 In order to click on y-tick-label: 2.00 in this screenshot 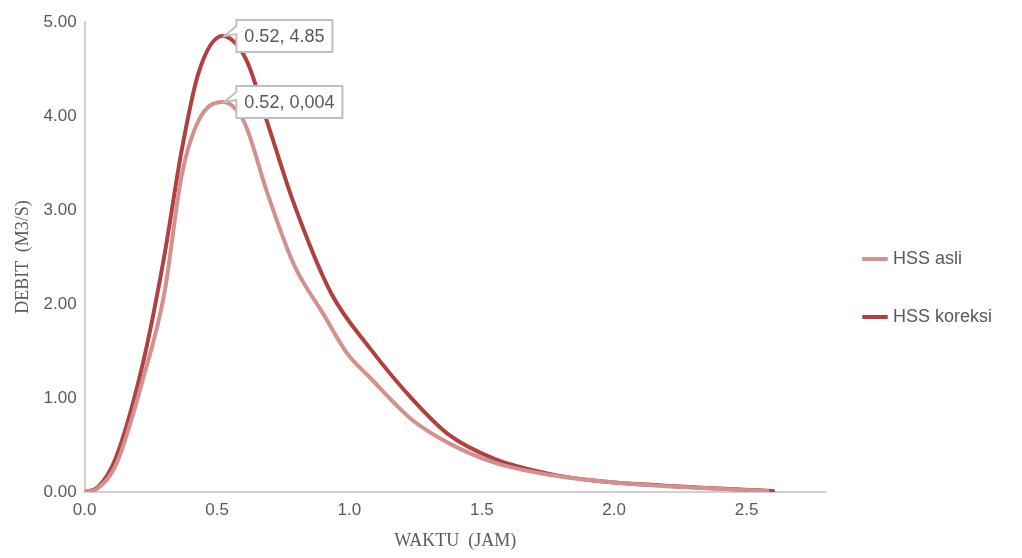, I will do `click(60, 303)`.